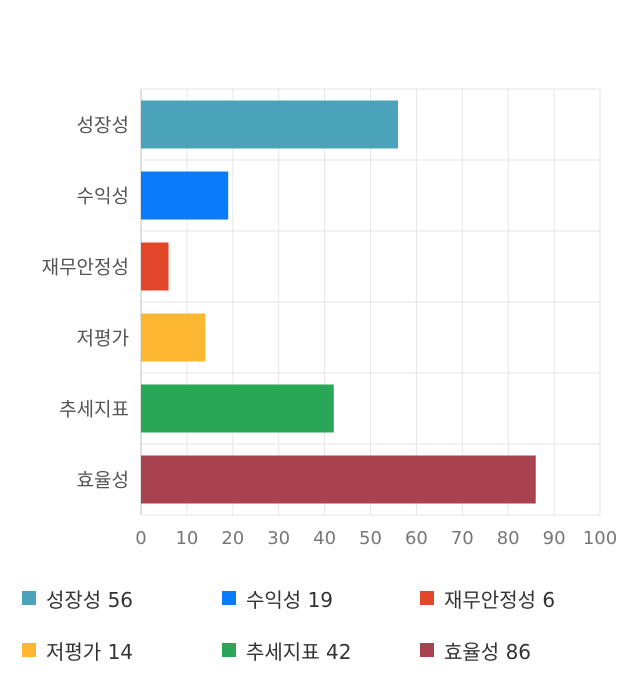 This screenshot has width=640, height=700. Describe the element at coordinates (186, 538) in the screenshot. I see `x-tick-label: 10` at that location.